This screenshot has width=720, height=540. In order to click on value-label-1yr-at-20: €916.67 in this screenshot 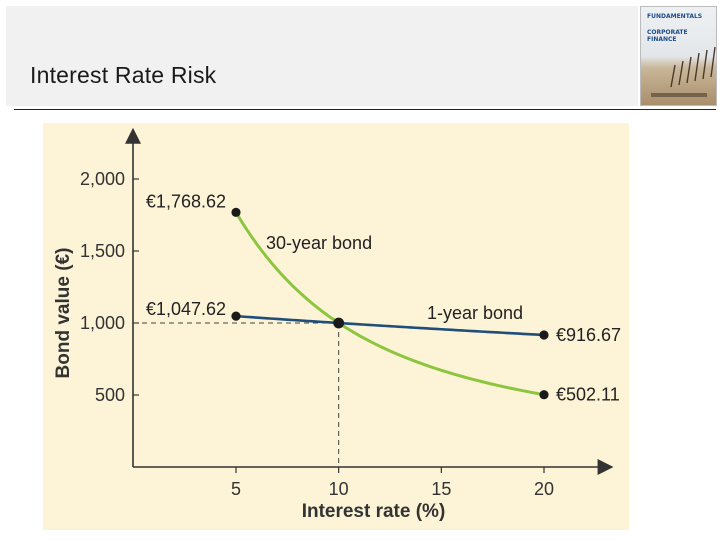, I will do `click(588, 335)`.